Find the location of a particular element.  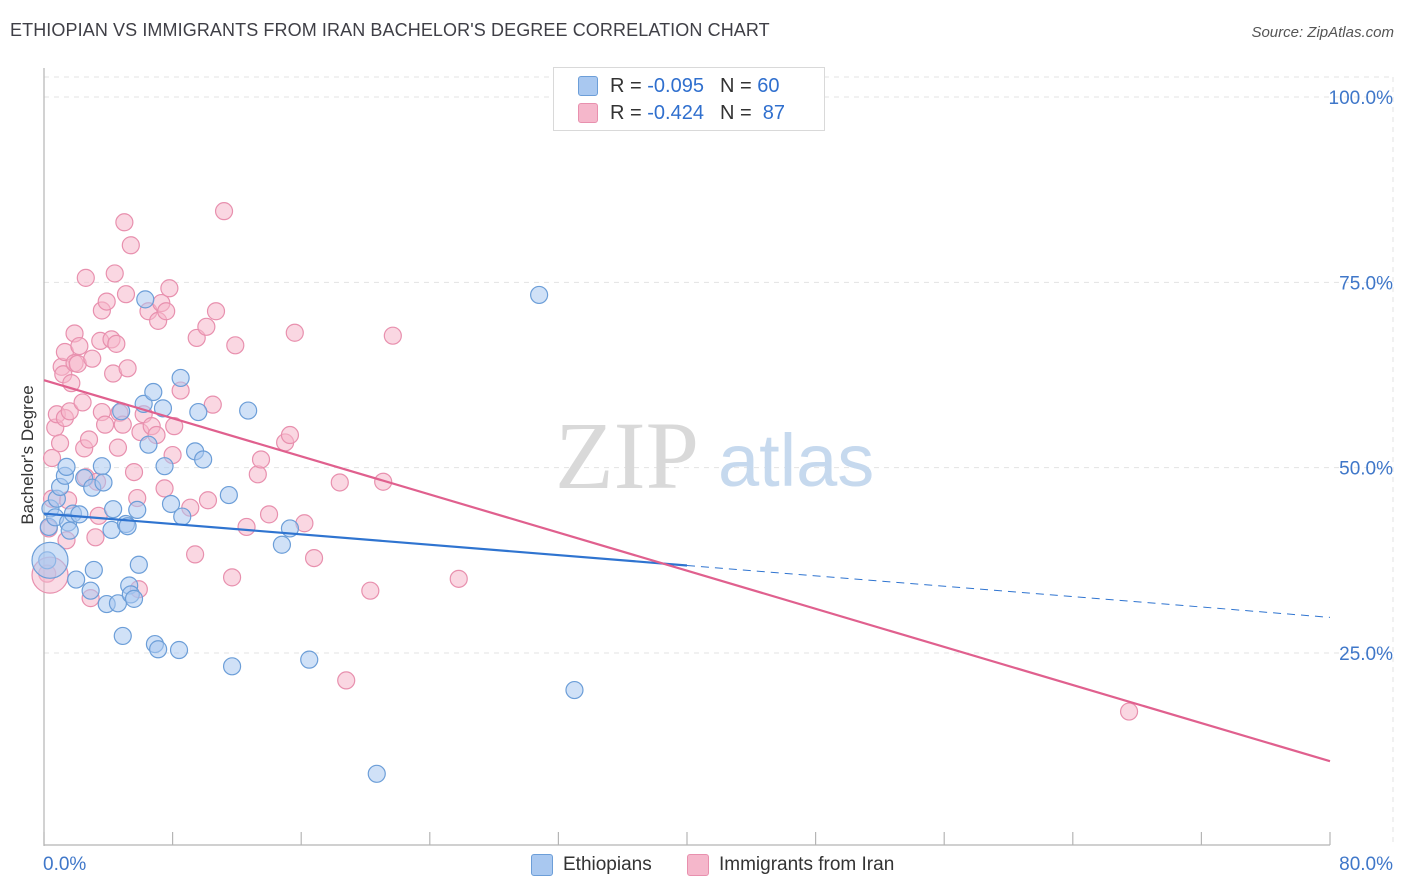

watermark: ZIP atlas is located at coordinates (714, 455).